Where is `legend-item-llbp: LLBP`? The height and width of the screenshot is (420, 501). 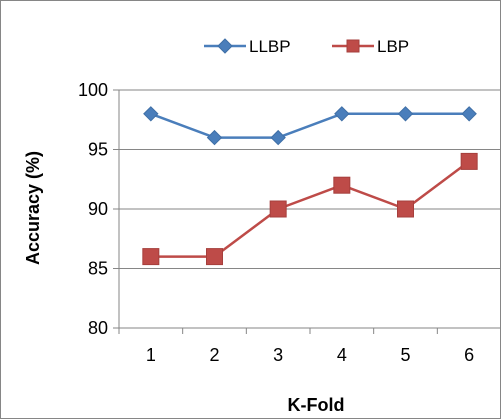 legend-item-llbp: LLBP is located at coordinates (247, 46).